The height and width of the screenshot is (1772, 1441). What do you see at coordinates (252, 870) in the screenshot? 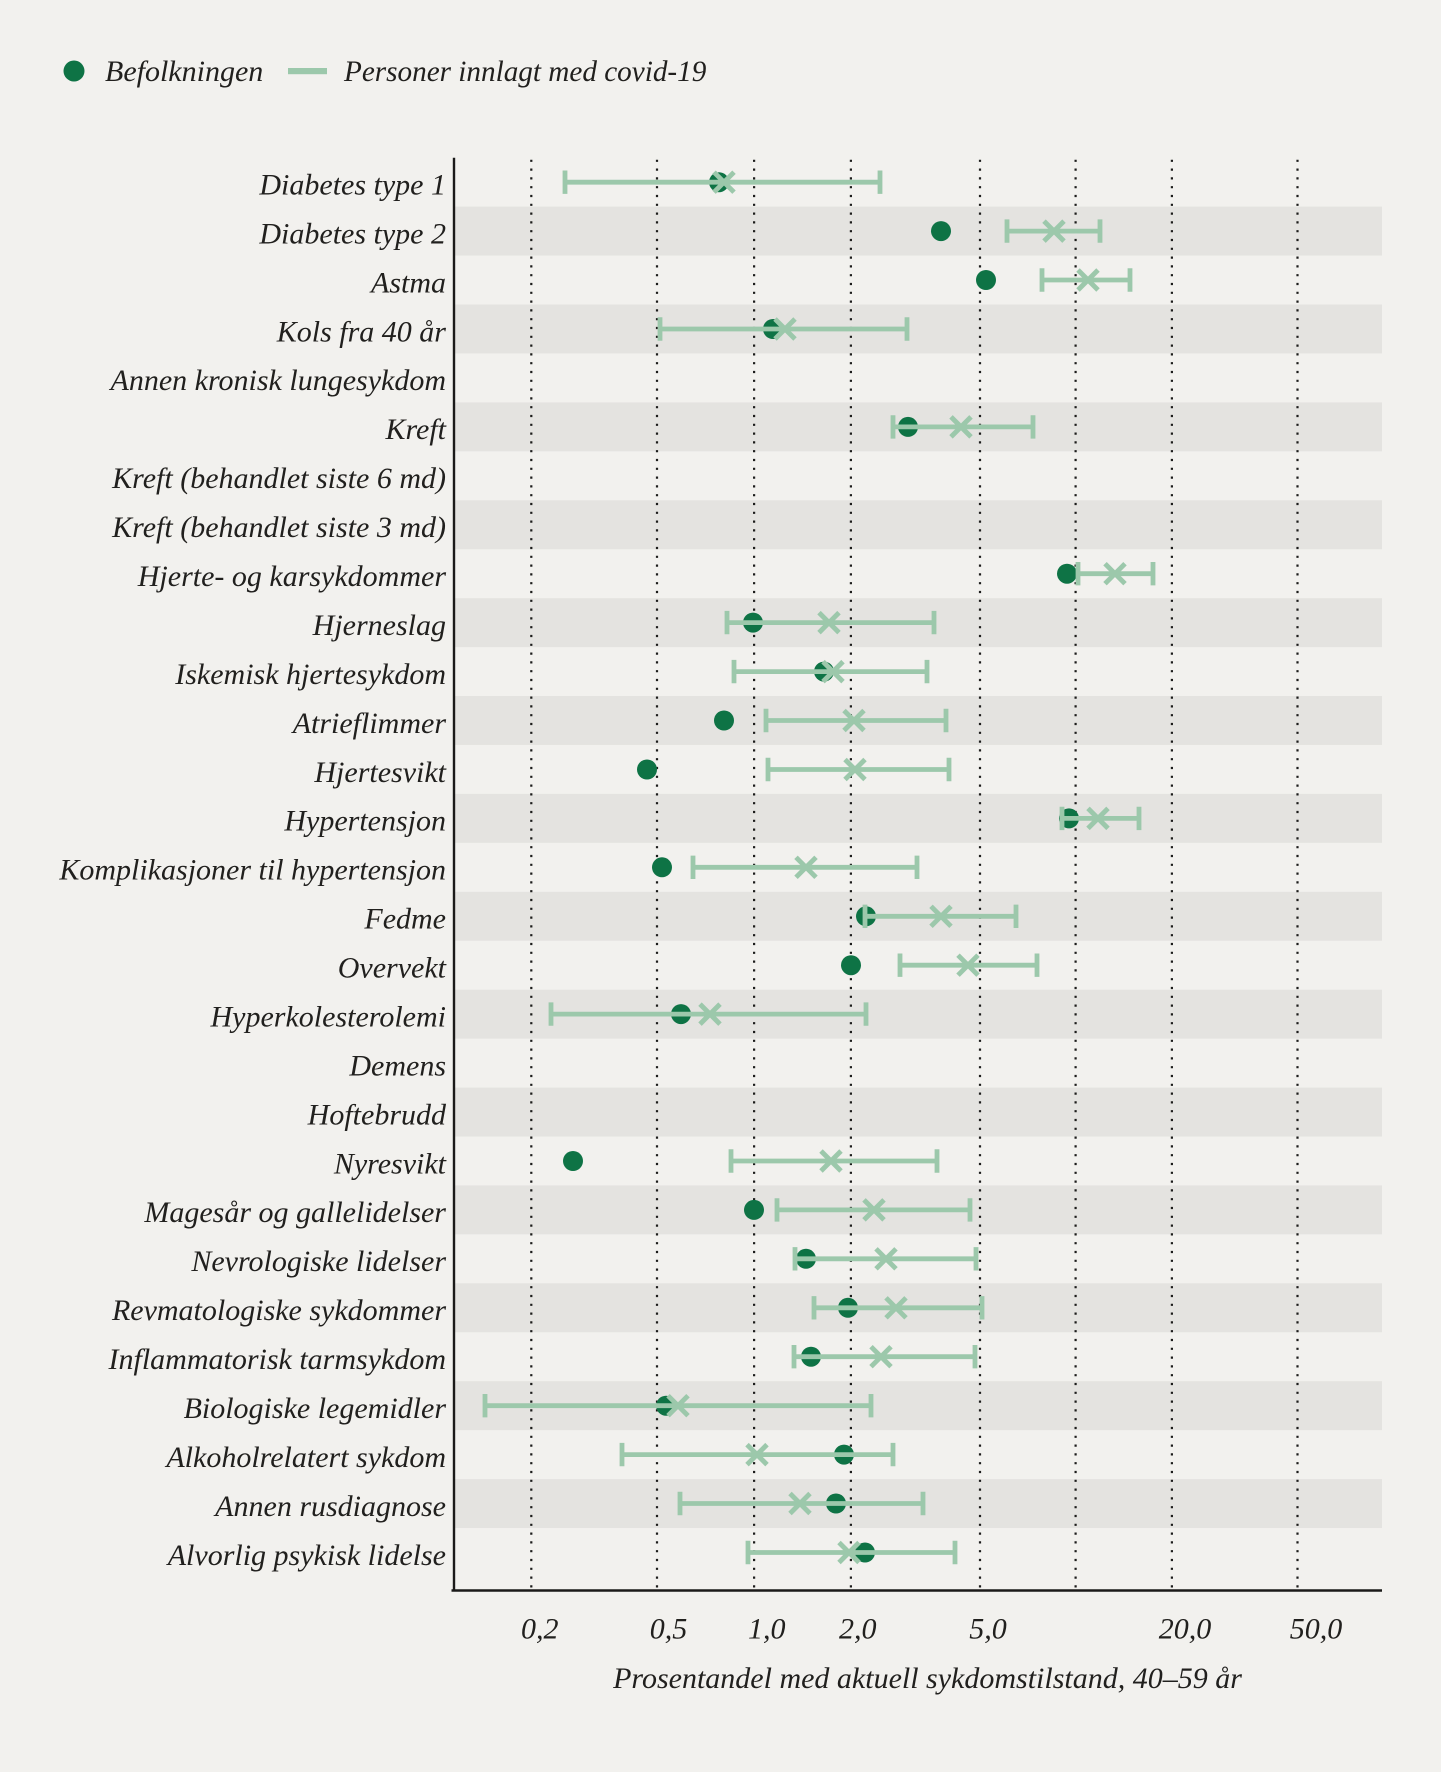
I see `svg-text:Komplikasjoner til hypertensjo: Komplikasjoner til hypertensjon` at bounding box center [252, 870].